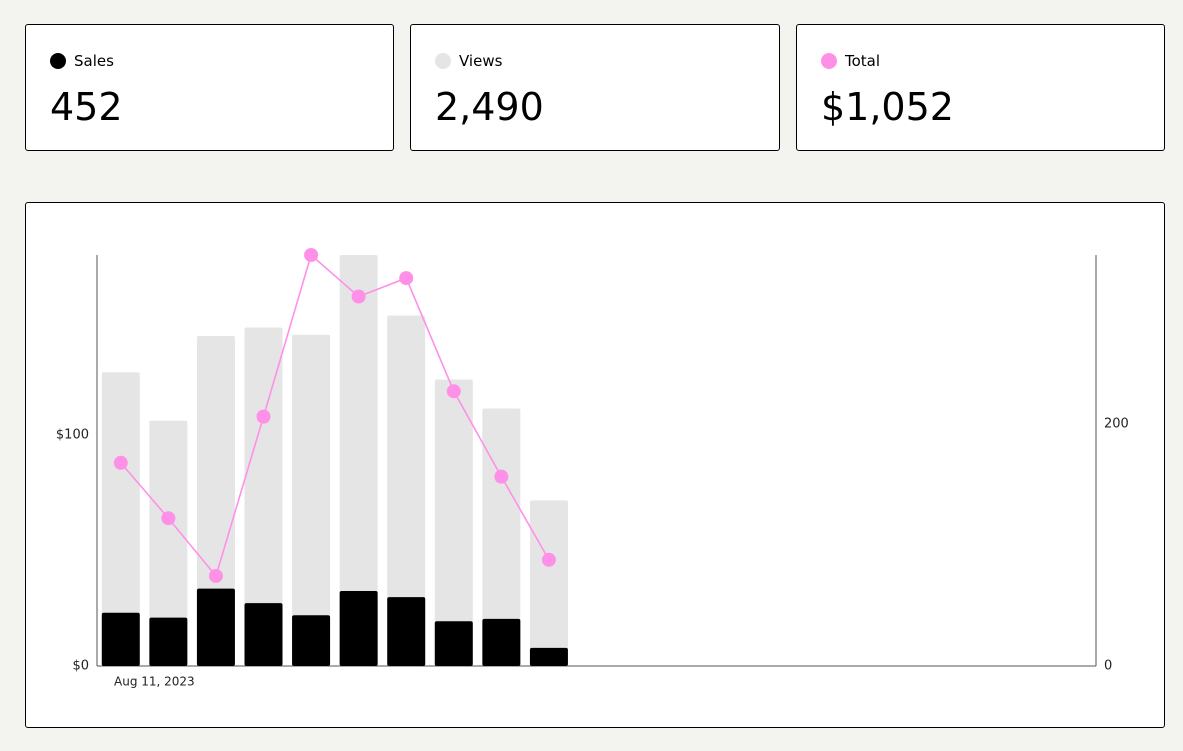 The width and height of the screenshot is (1183, 751). What do you see at coordinates (72, 435) in the screenshot?
I see `y-tick-label: $100` at bounding box center [72, 435].